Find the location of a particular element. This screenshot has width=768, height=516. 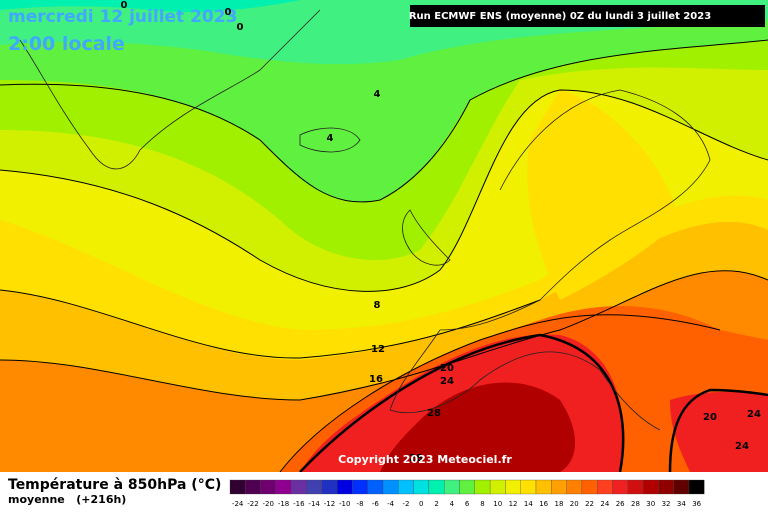

scale-label: 30 is located at coordinates (650, 504).